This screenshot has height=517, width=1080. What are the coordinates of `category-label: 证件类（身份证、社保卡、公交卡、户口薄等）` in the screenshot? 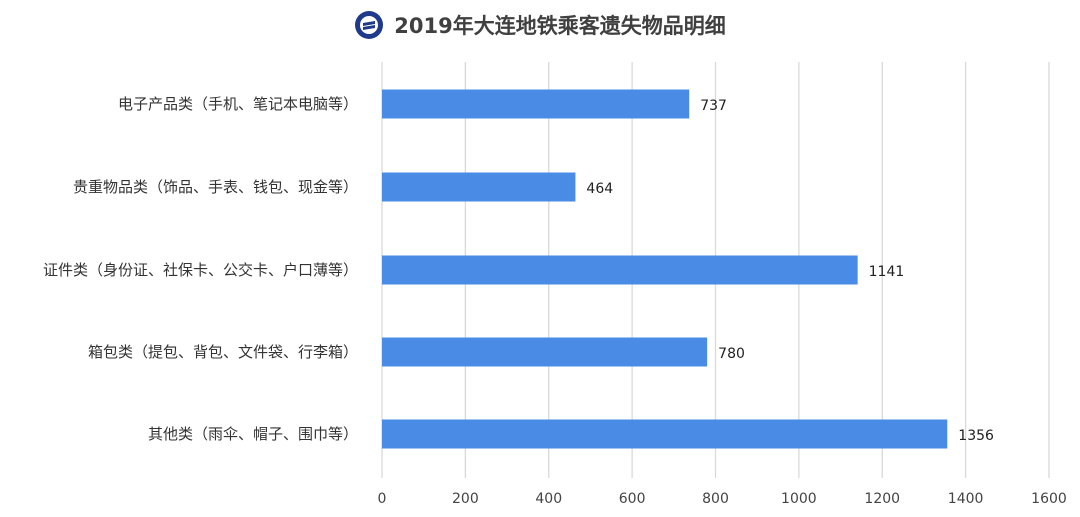 It's located at (200, 270).